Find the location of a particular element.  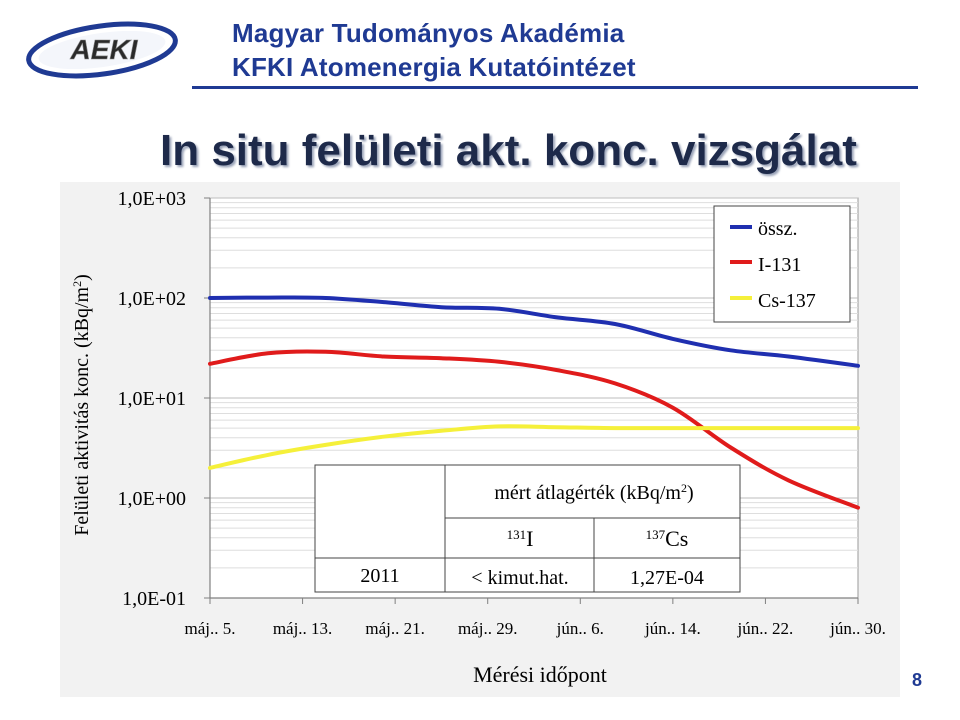

table-row-label: 2011 is located at coordinates (379, 576).